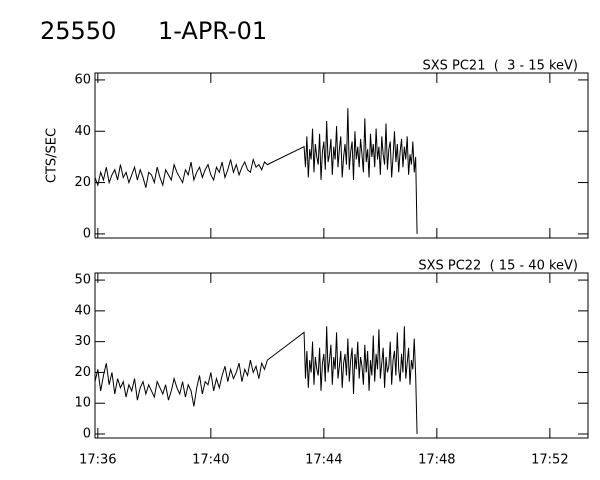  Describe the element at coordinates (97, 460) in the screenshot. I see `x-tick-label: 17:36` at that location.